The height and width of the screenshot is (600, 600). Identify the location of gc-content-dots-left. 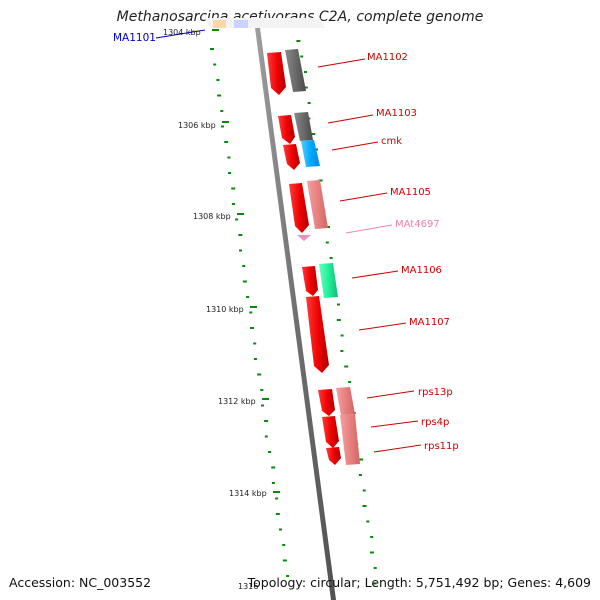
(250, 312).